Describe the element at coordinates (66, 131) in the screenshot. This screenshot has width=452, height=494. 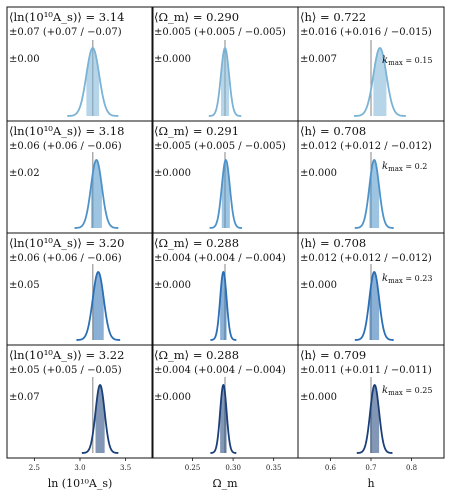
I see `mean-annotation: ⟨ln(10¹⁰A_s)⟩ = 3.18` at that location.